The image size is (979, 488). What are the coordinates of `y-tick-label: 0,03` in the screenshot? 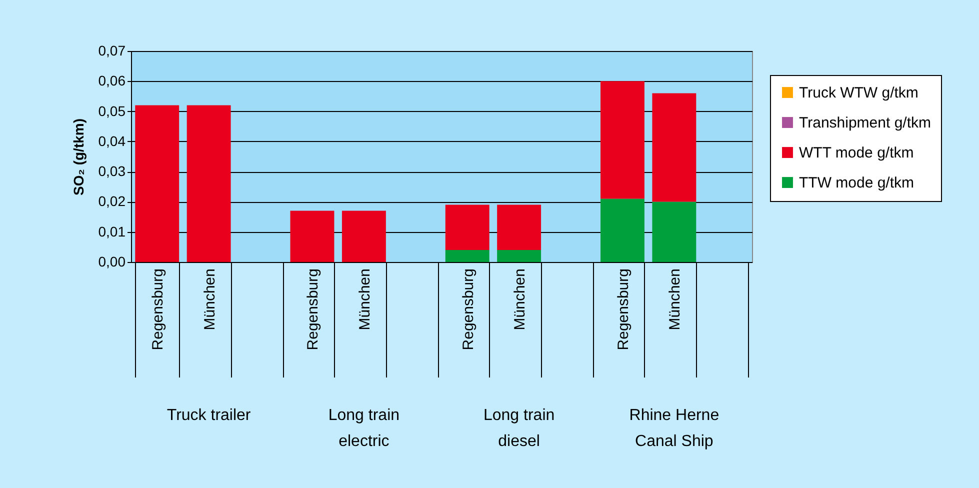 It's located at (112, 171).